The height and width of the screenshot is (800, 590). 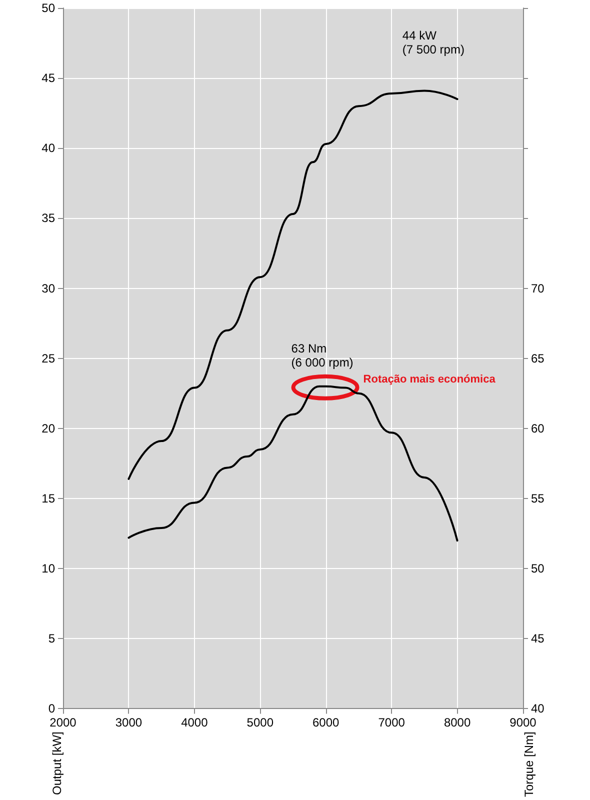 I want to click on y-tick-label: 5, so click(x=52, y=639).